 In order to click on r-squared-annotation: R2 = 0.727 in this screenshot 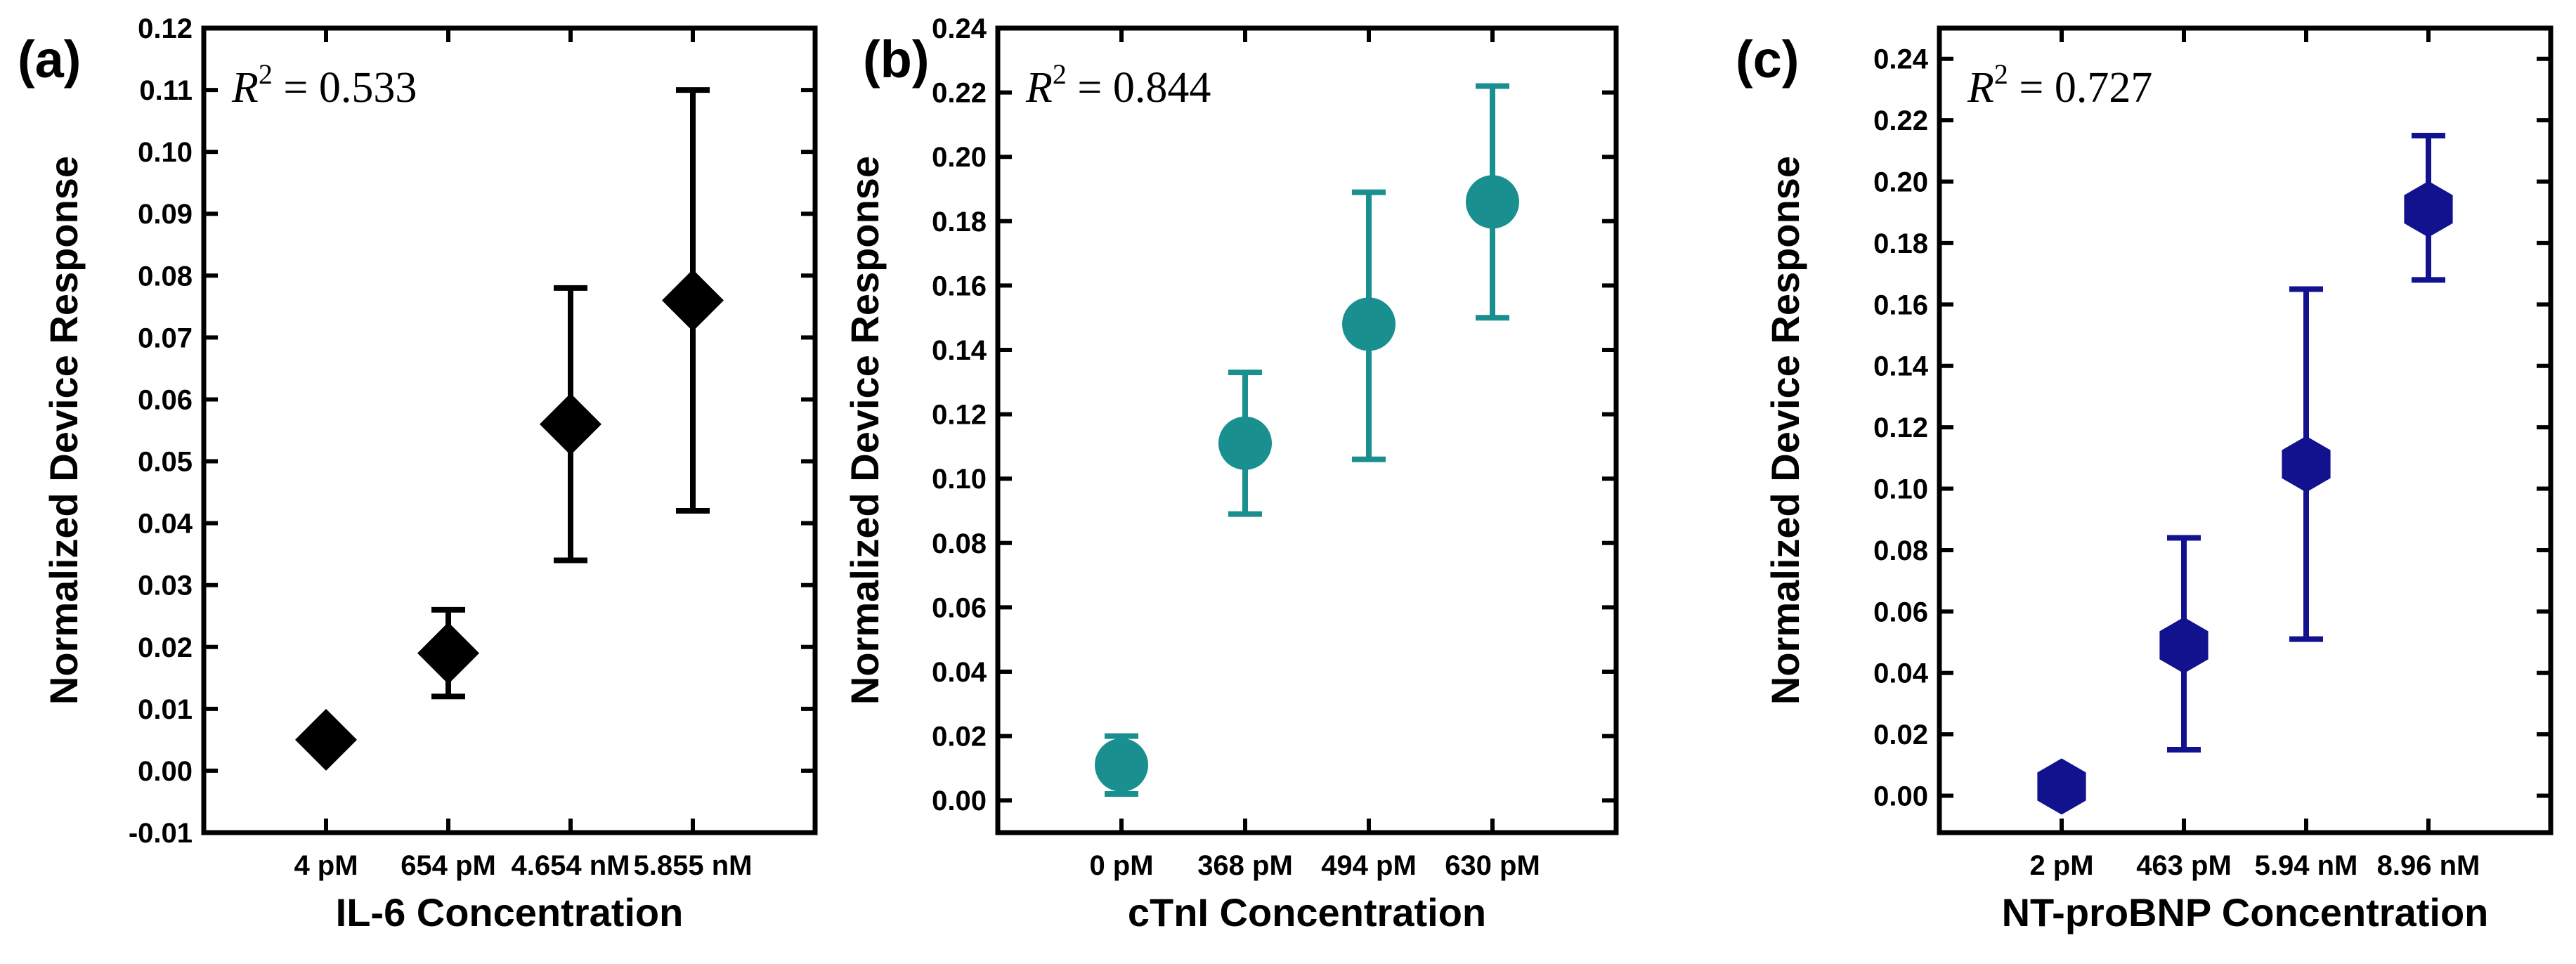, I will do `click(2059, 85)`.